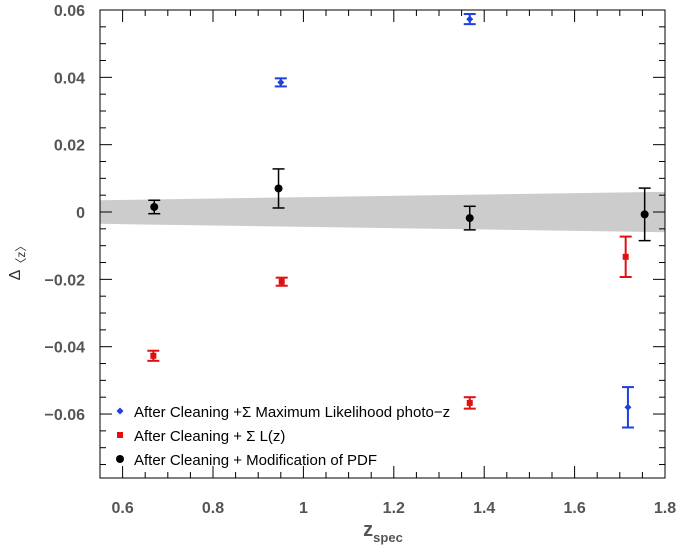 The width and height of the screenshot is (681, 545). I want to click on y-tick-label: −0.02, so click(65, 280).